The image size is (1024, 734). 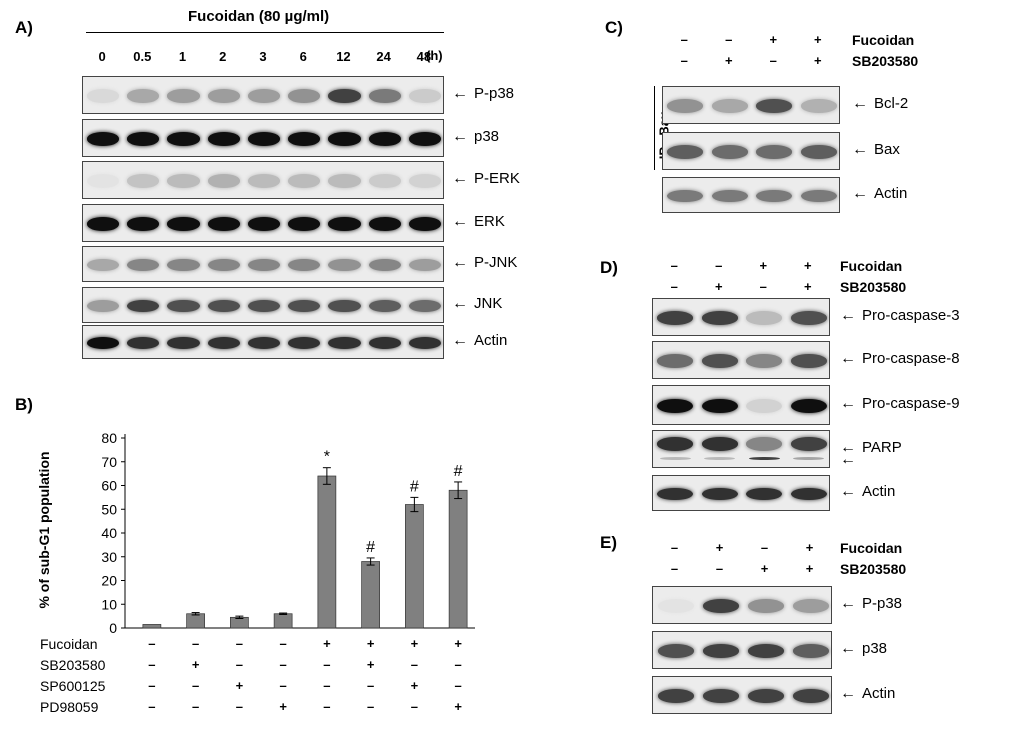 I want to click on blot-d-pro-caspase-3-name: Pro-caspase-3, so click(x=911, y=315).